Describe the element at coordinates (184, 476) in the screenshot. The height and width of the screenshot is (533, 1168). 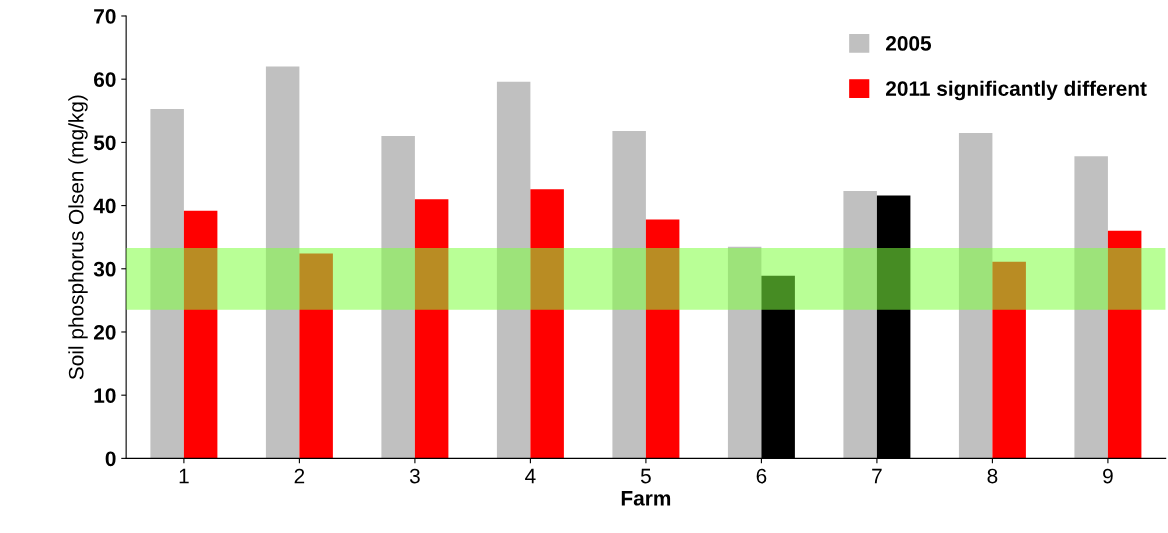
I see `x-tick-label: 1` at that location.